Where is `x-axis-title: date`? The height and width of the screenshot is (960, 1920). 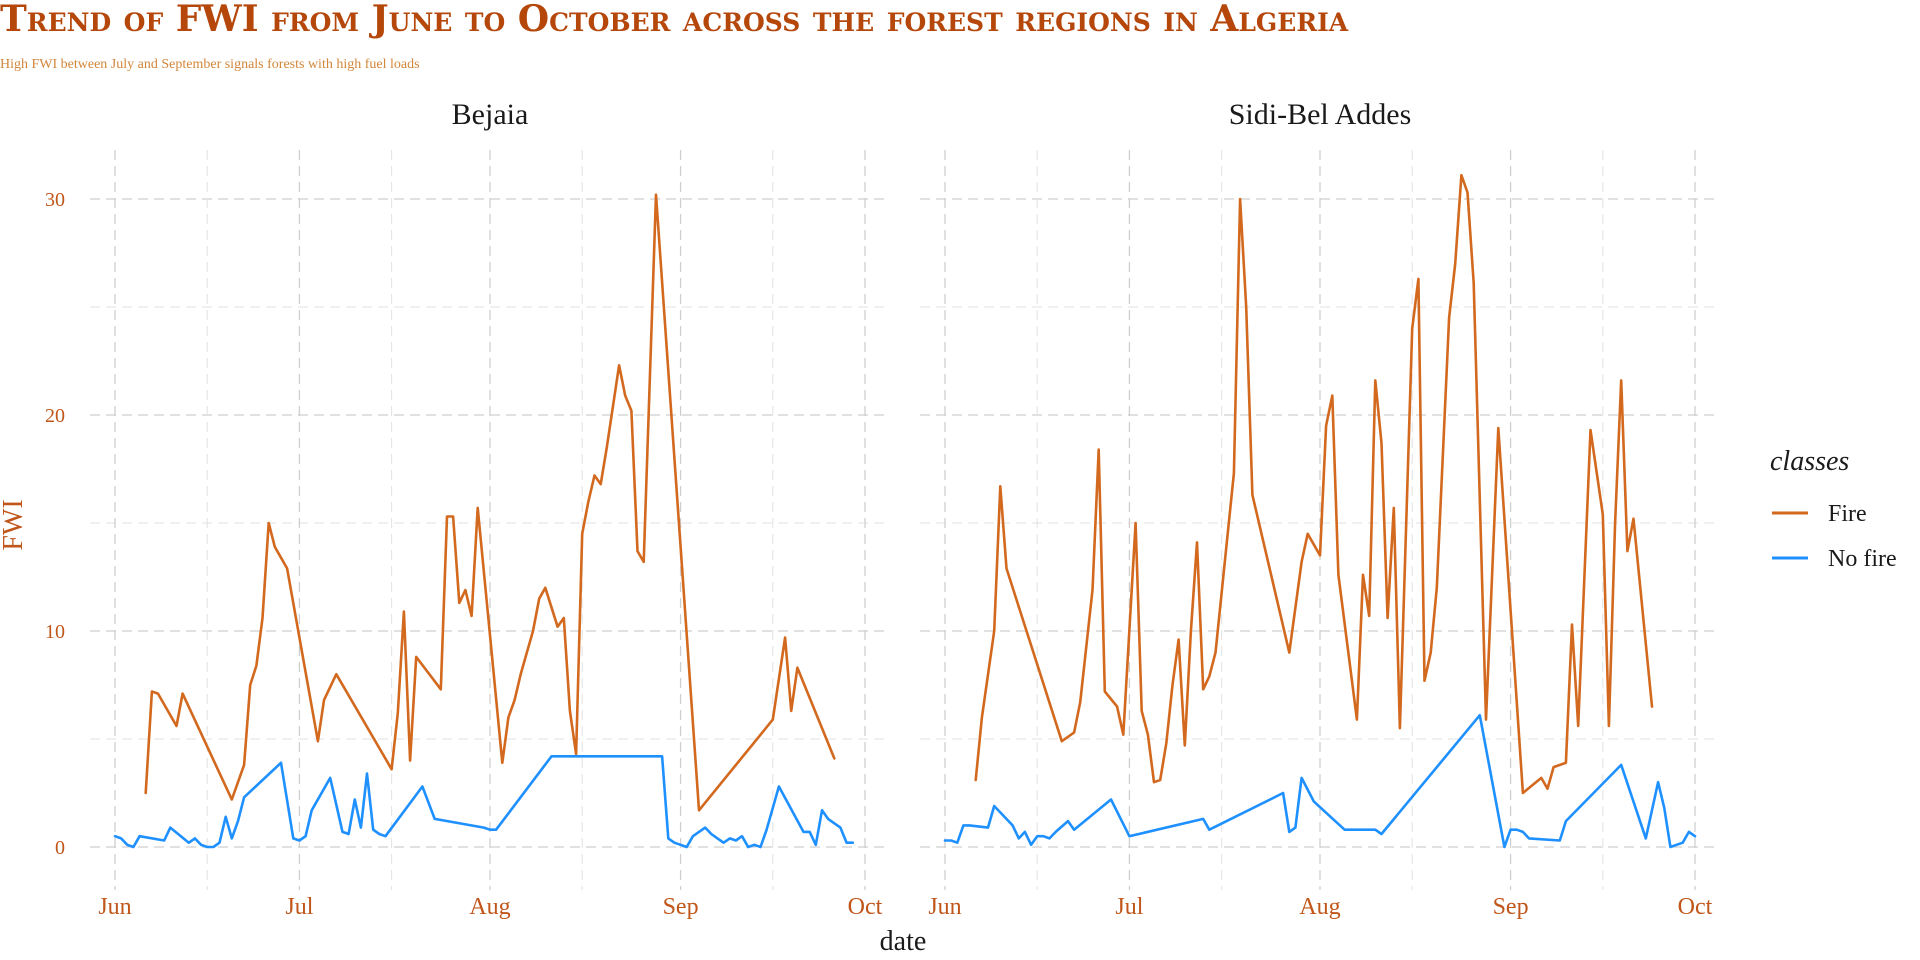 x-axis-title: date is located at coordinates (903, 941).